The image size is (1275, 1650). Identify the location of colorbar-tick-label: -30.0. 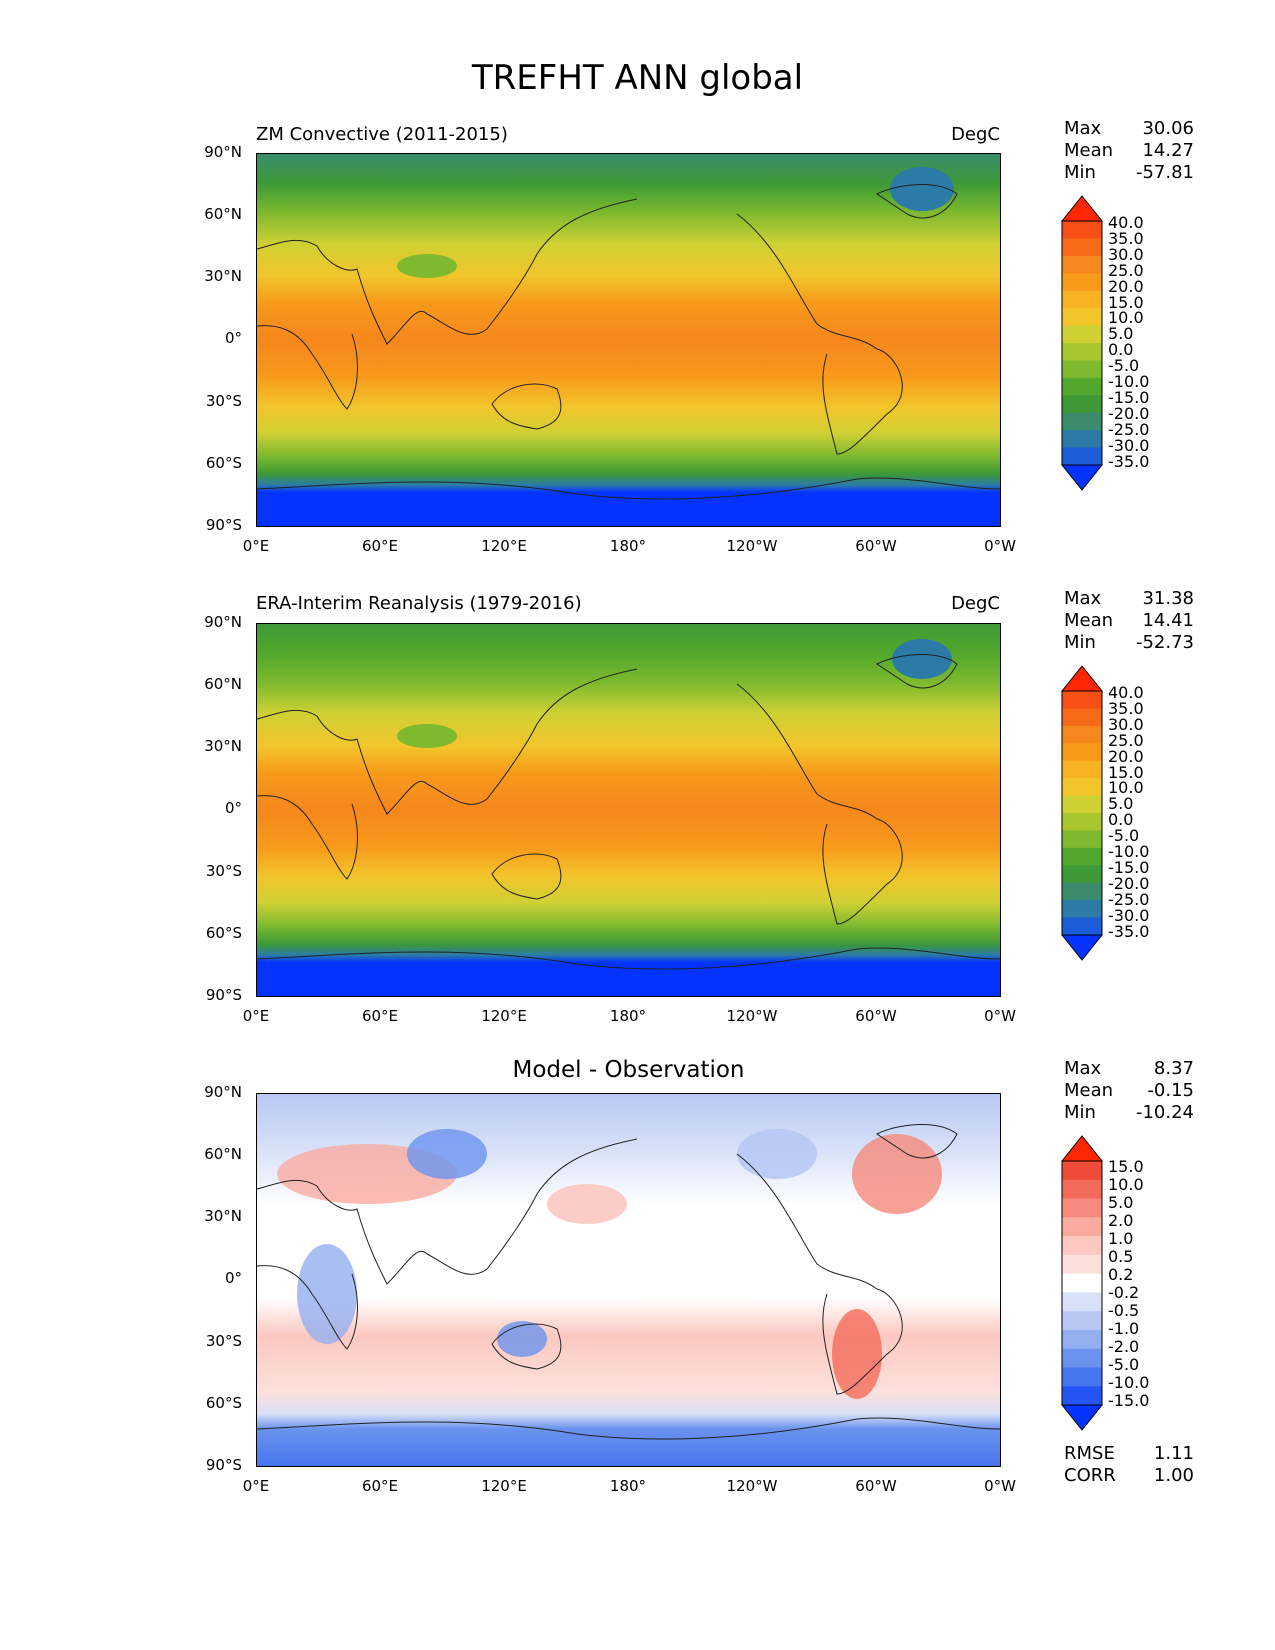
(1129, 445).